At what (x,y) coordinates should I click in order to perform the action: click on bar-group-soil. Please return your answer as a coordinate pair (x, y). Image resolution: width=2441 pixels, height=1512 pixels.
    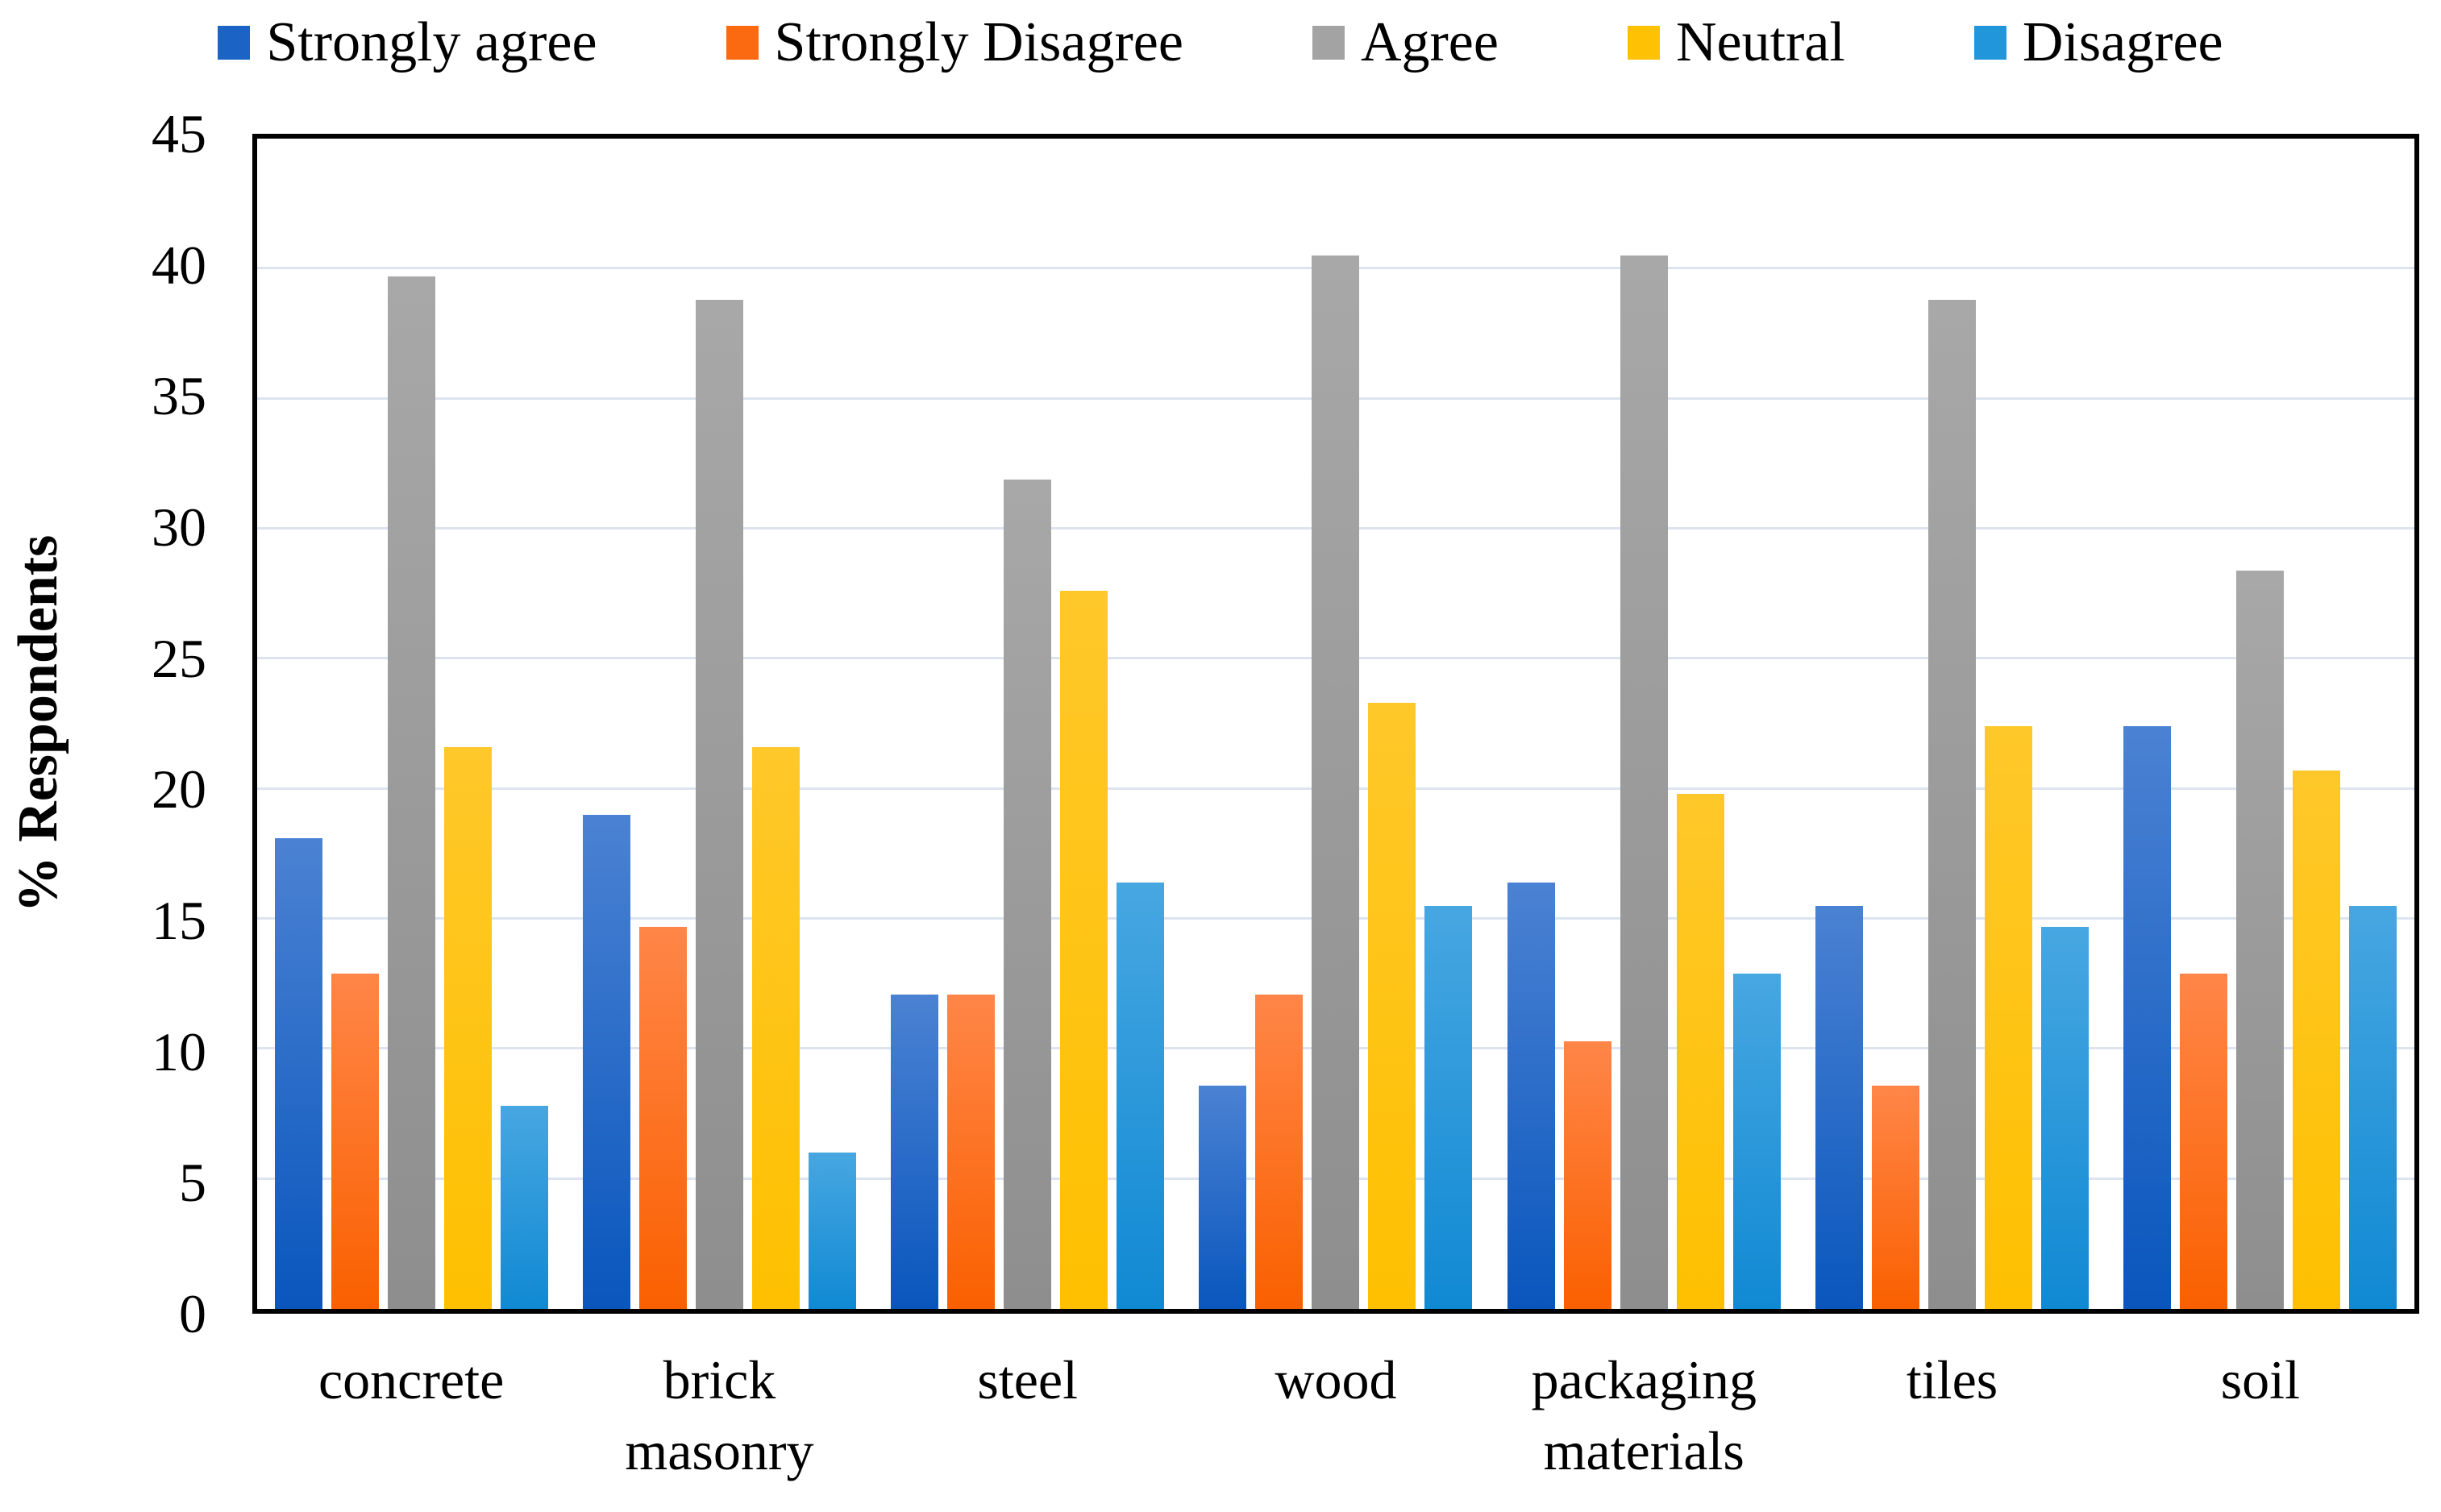
    Looking at the image, I should click on (2260, 724).